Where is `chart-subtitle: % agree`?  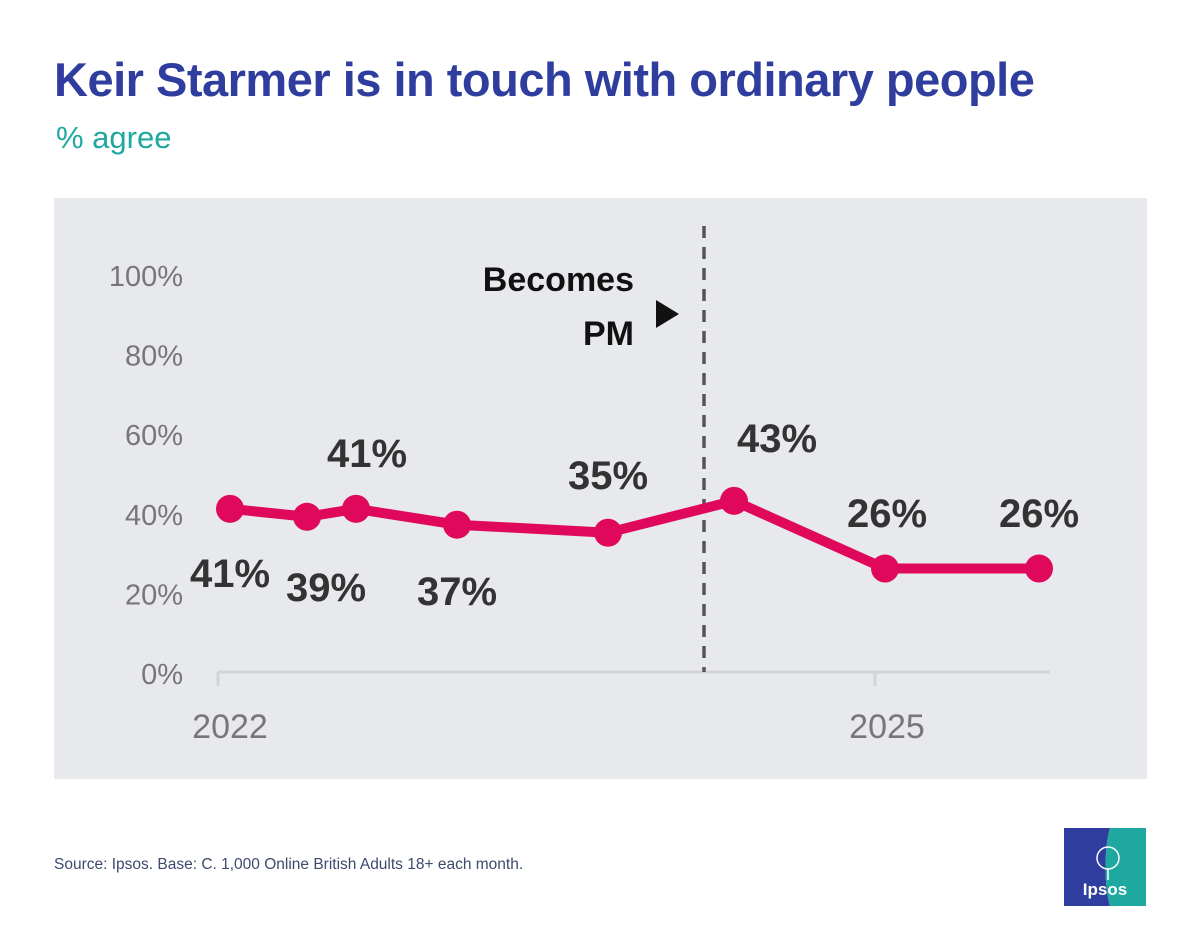
chart-subtitle: % agree is located at coordinates (114, 137).